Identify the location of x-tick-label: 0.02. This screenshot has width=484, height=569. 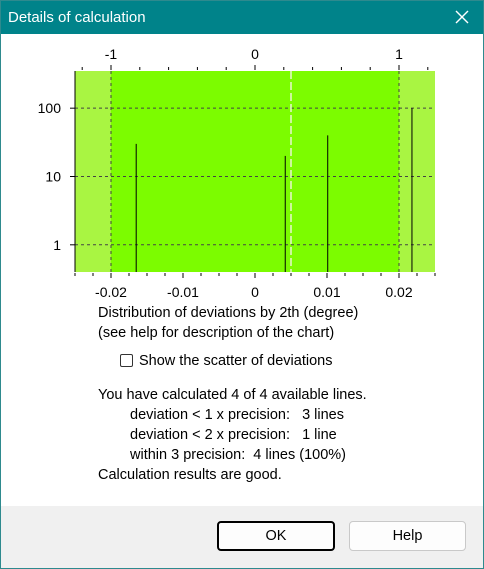
(398, 292).